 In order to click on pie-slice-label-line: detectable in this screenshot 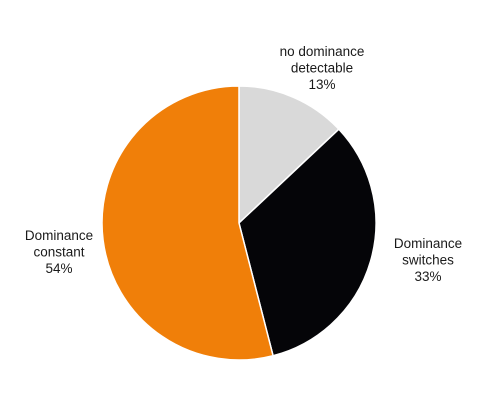, I will do `click(322, 68)`.